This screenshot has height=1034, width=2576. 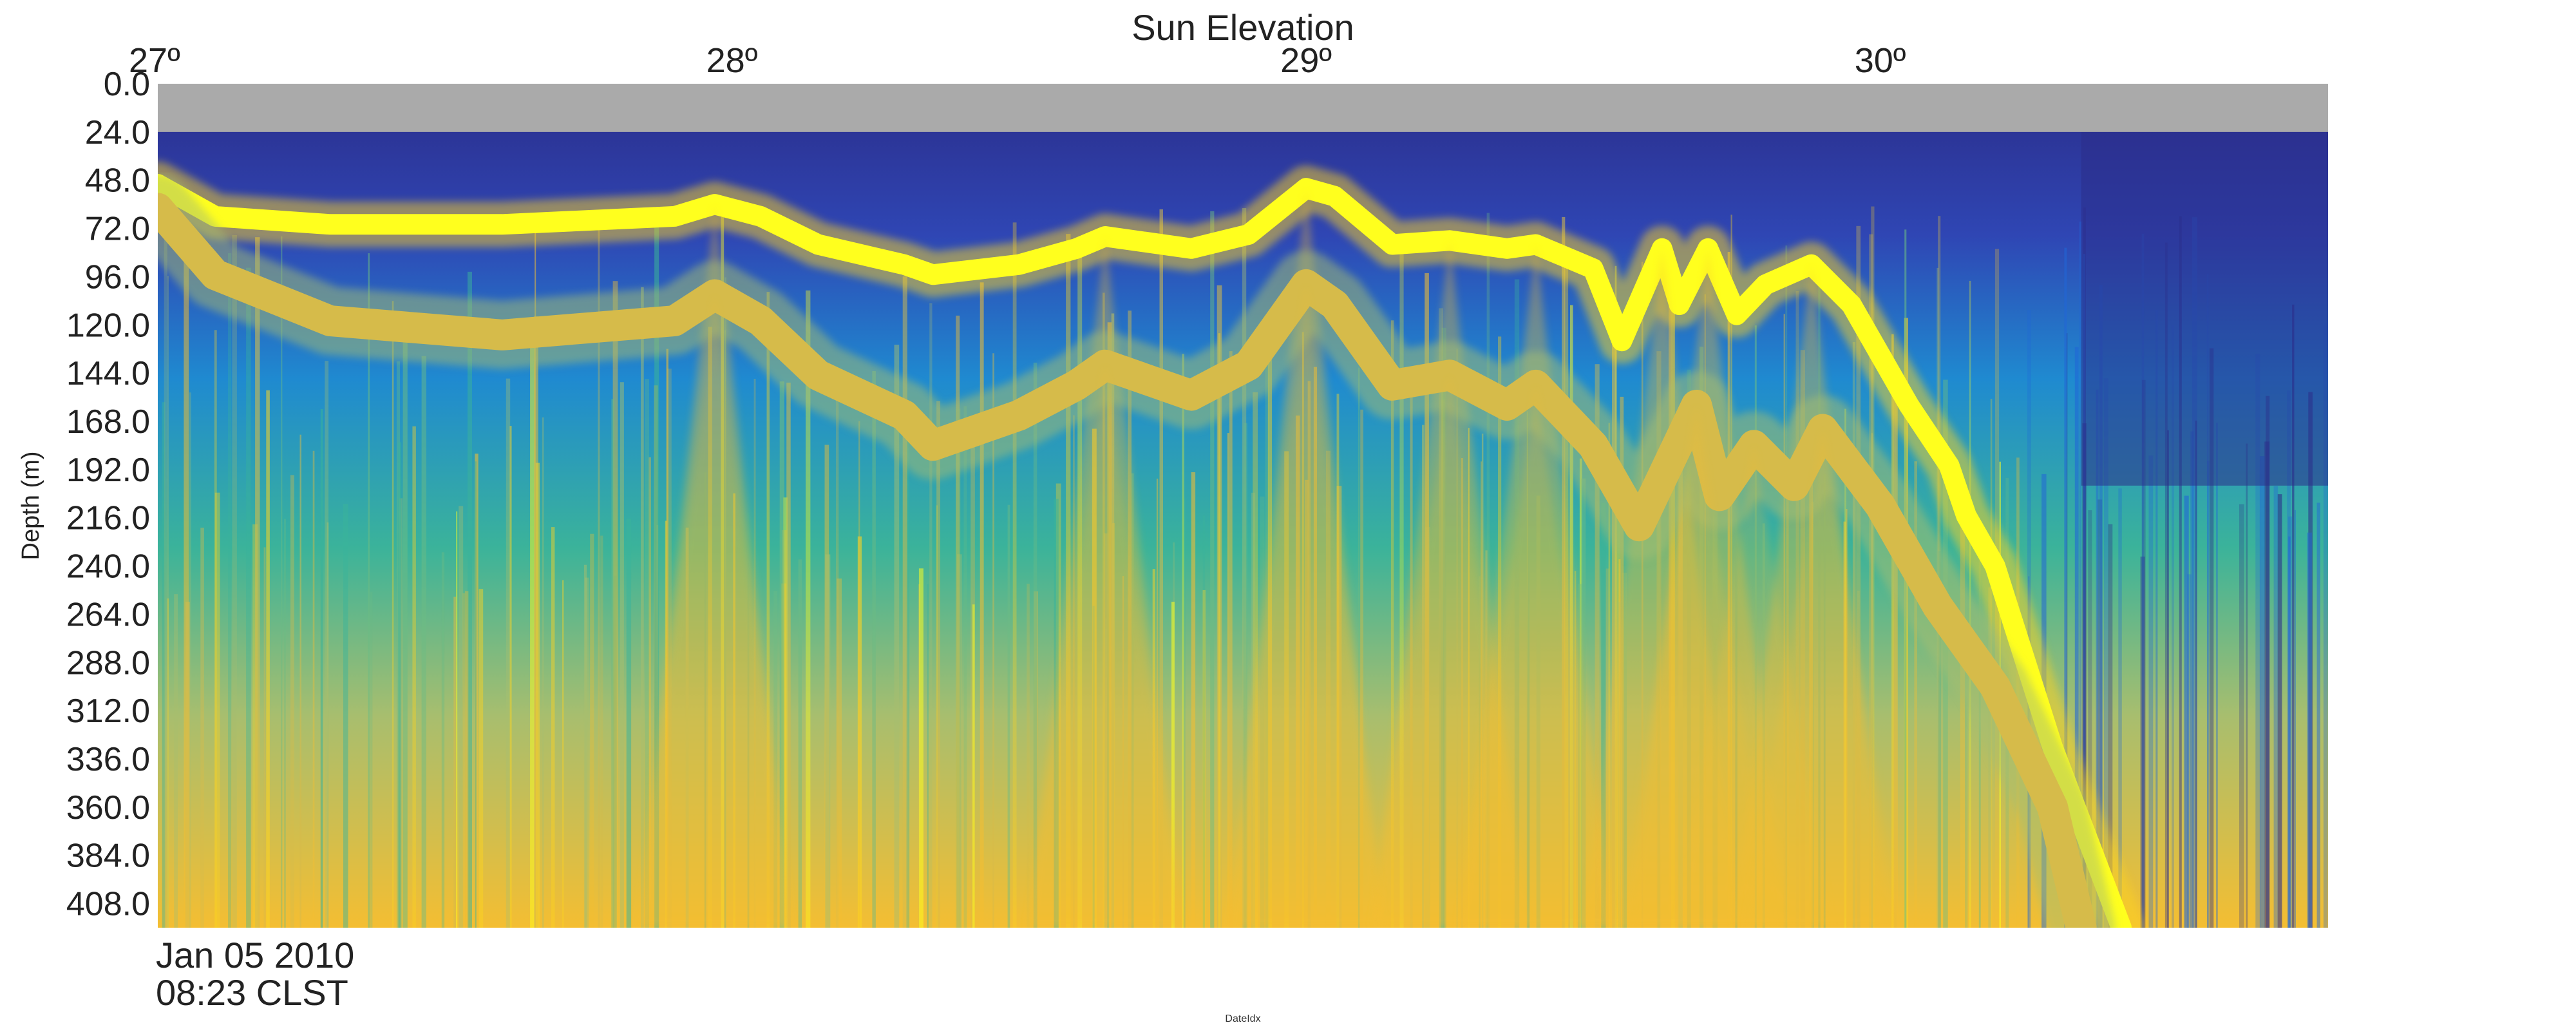 What do you see at coordinates (117, 181) in the screenshot?
I see `y-tick-label: 48.0` at bounding box center [117, 181].